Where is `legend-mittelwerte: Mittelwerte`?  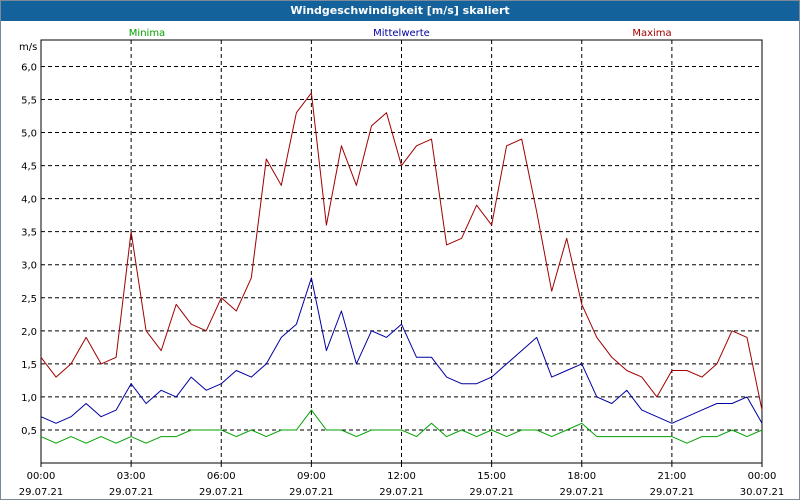 legend-mittelwerte: Mittelwerte is located at coordinates (401, 33).